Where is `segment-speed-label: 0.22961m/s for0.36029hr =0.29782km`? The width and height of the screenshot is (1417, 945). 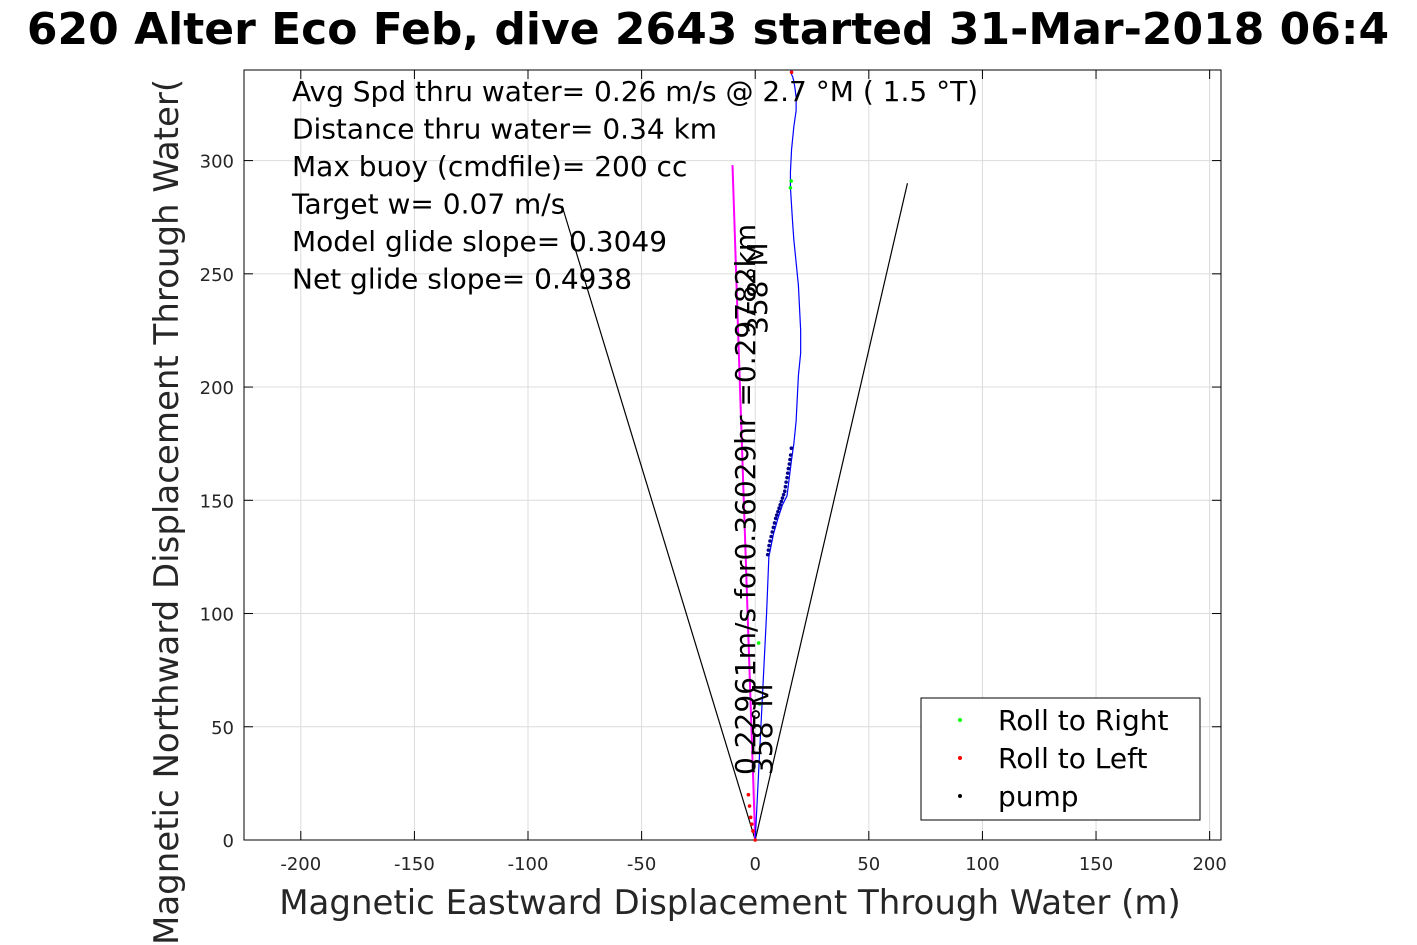
segment-speed-label: 0.22961m/s for0.36029hr =0.29782km is located at coordinates (745, 499).